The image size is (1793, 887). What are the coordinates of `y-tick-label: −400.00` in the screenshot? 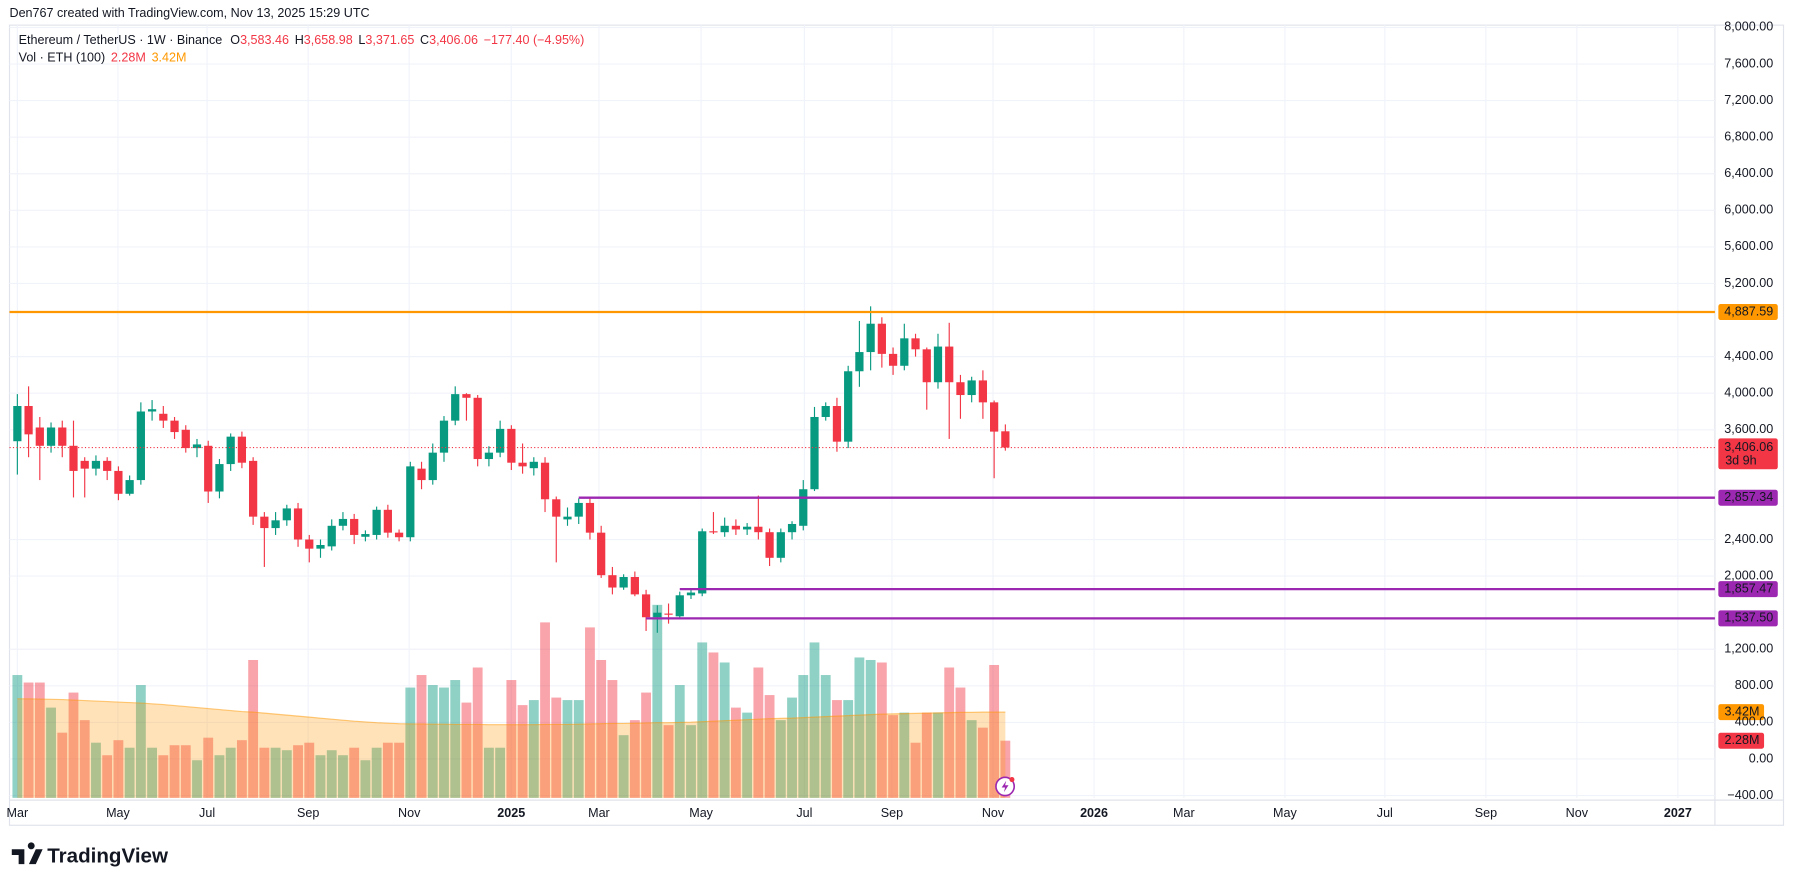 It's located at (1750, 795).